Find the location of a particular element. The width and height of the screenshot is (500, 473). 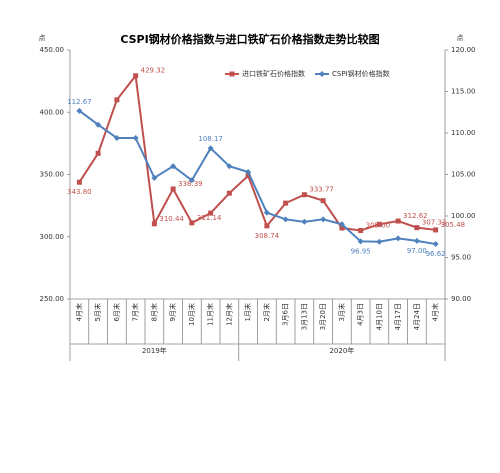

legend-label: 进口铁矿石价格指数 is located at coordinates (273, 73).